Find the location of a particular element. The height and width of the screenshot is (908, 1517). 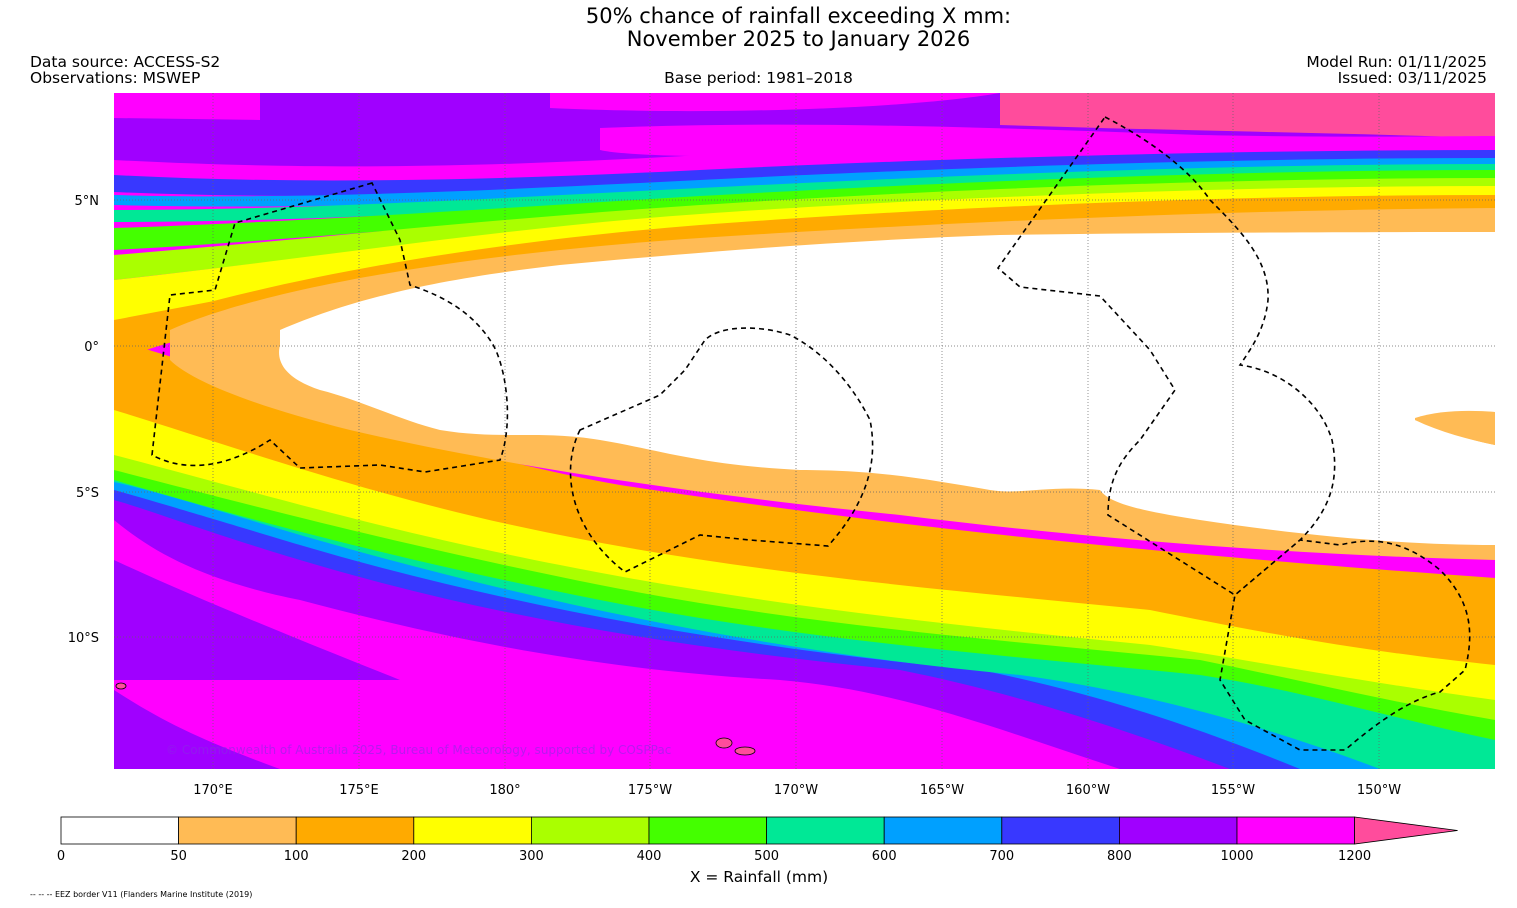

colorbar-tick-label: 700 is located at coordinates (1001, 856).